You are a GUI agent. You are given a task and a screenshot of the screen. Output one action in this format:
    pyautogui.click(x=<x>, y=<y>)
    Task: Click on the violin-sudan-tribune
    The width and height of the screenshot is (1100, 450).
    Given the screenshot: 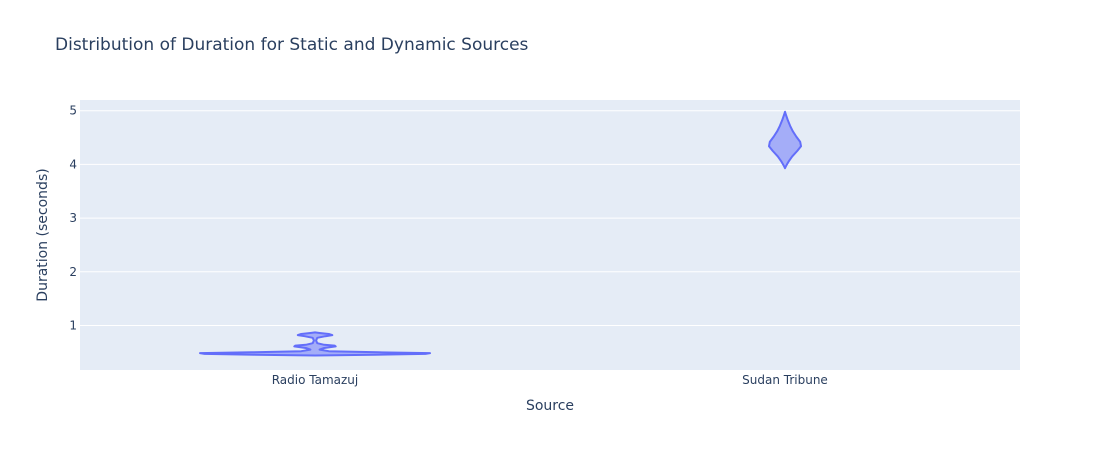 What is the action you would take?
    pyautogui.click(x=785, y=140)
    